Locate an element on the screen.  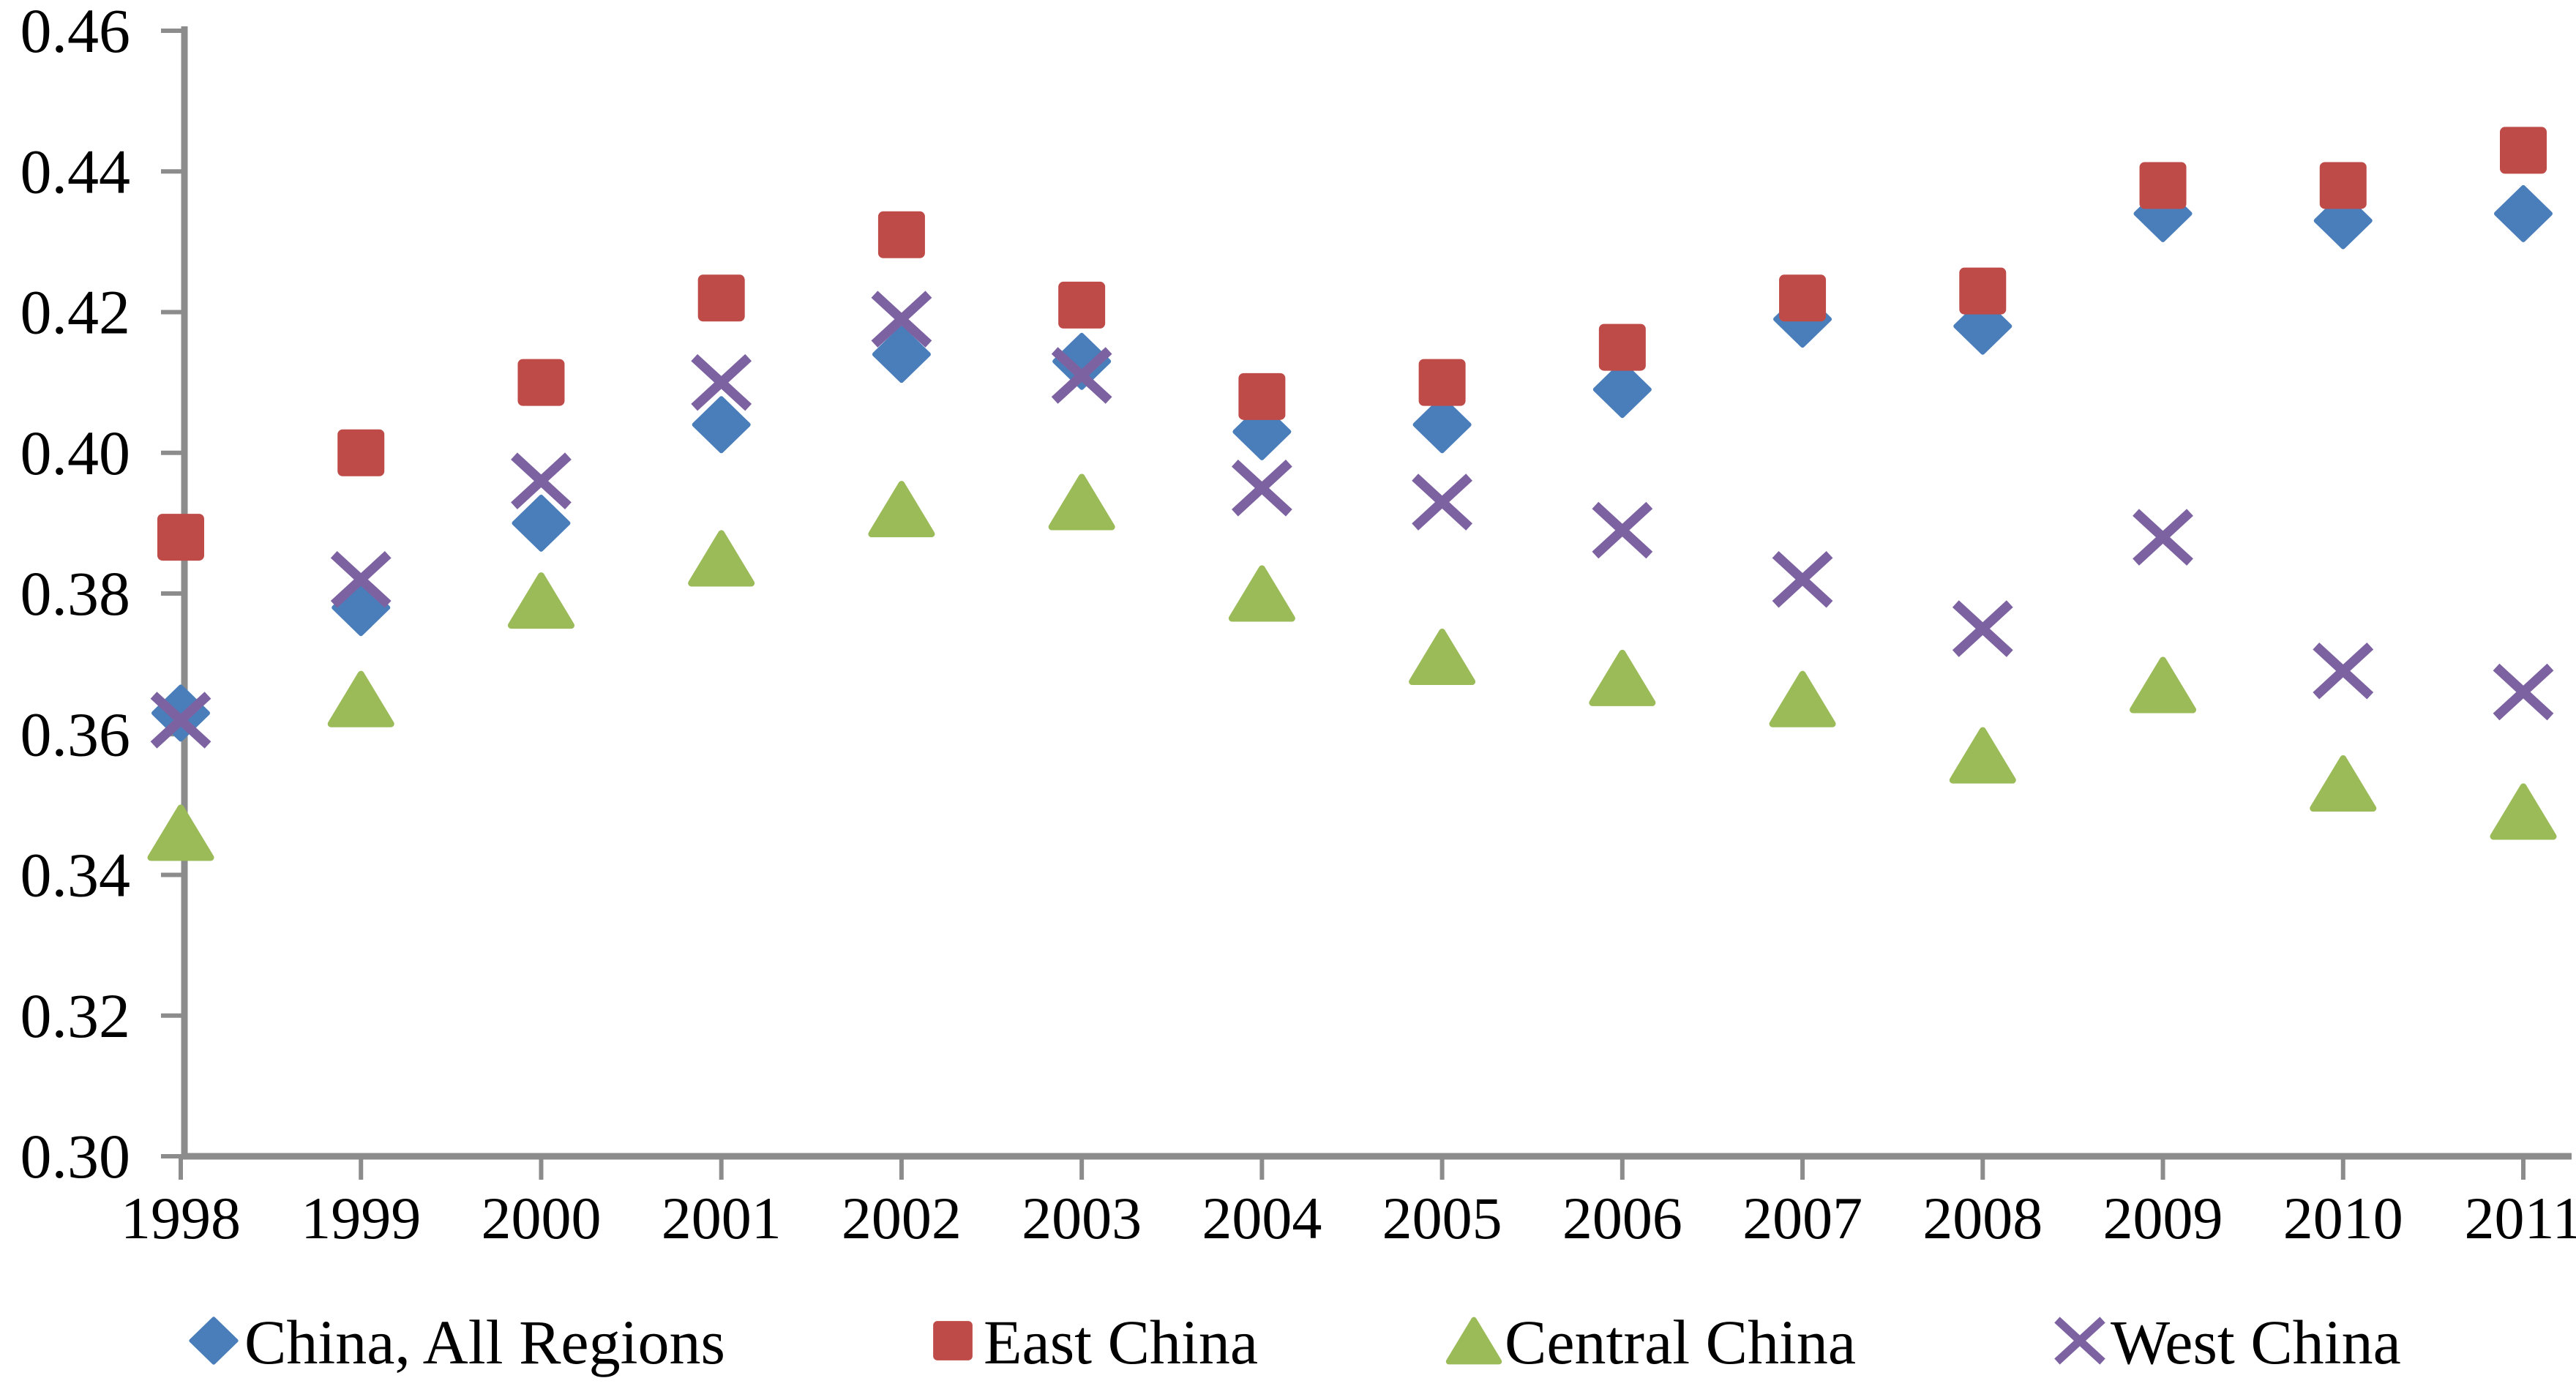
x-tick-label: 2007 is located at coordinates (1802, 1218).